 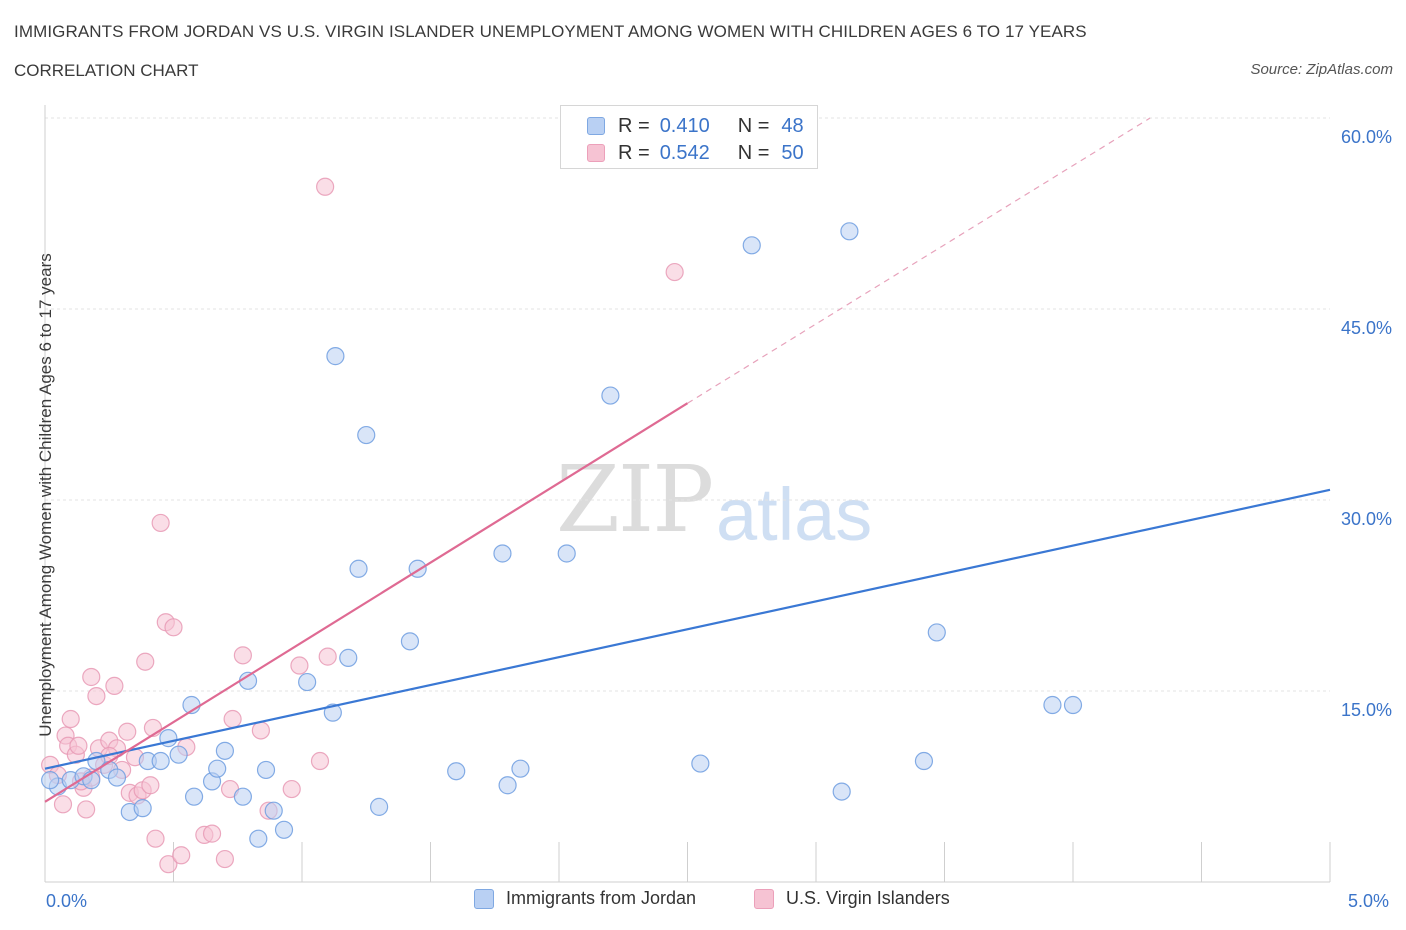 I want to click on legend-item-virgin-islanders: U.S. Virgin Islanders, so click(x=852, y=898).